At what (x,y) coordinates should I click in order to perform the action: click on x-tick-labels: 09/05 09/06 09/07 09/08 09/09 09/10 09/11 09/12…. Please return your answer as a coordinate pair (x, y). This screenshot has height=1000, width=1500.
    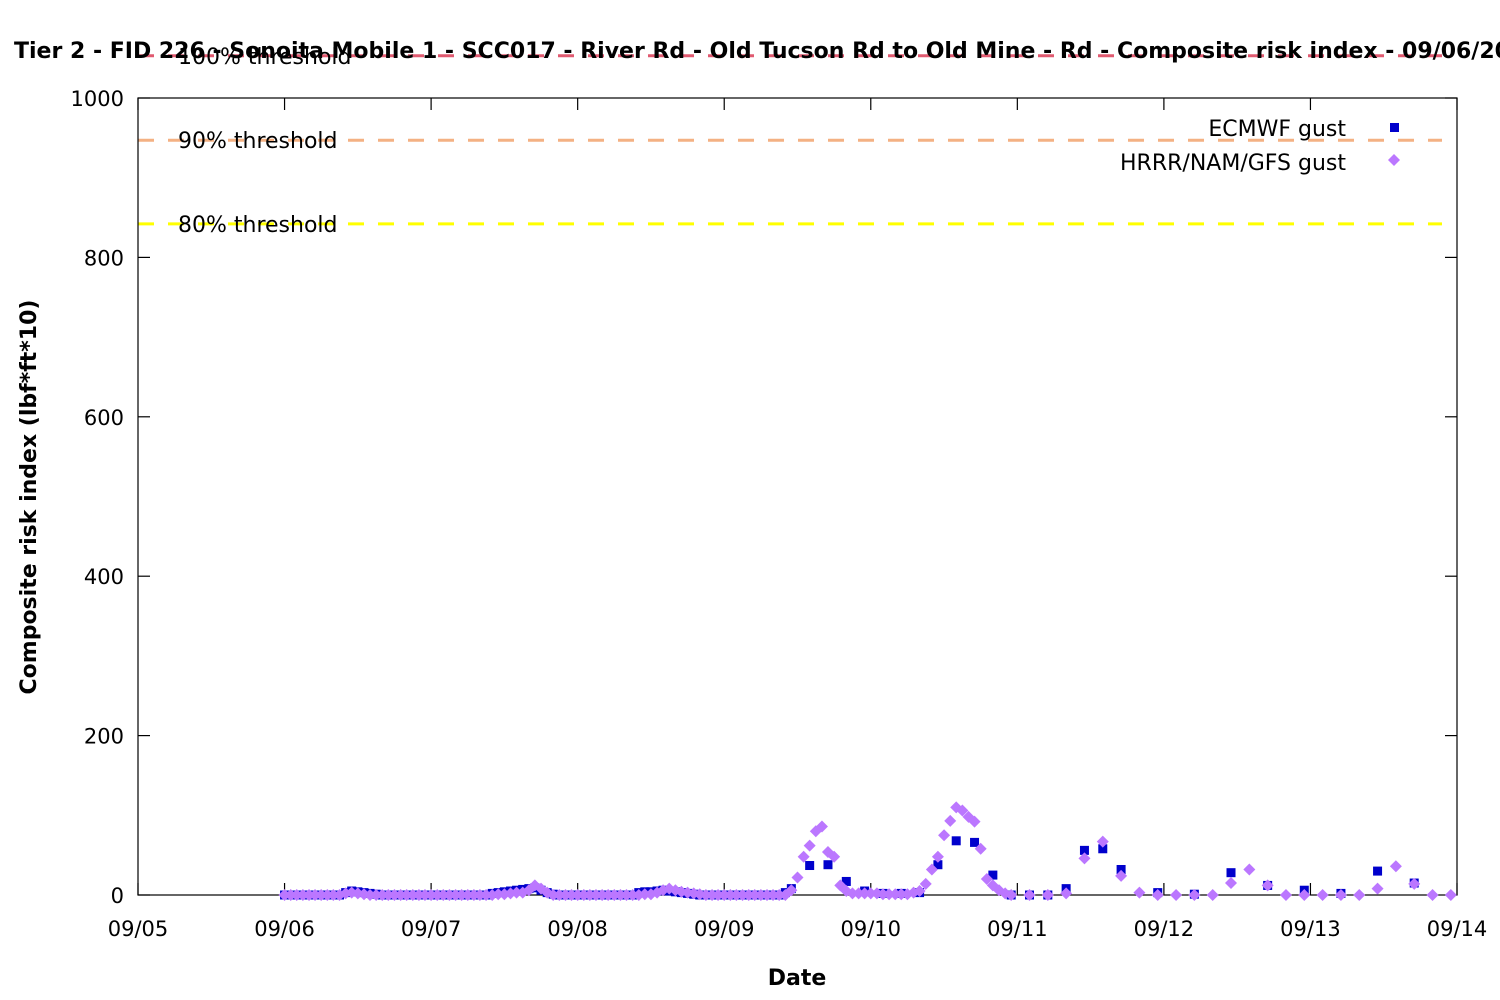
    Looking at the image, I should click on (798, 929).